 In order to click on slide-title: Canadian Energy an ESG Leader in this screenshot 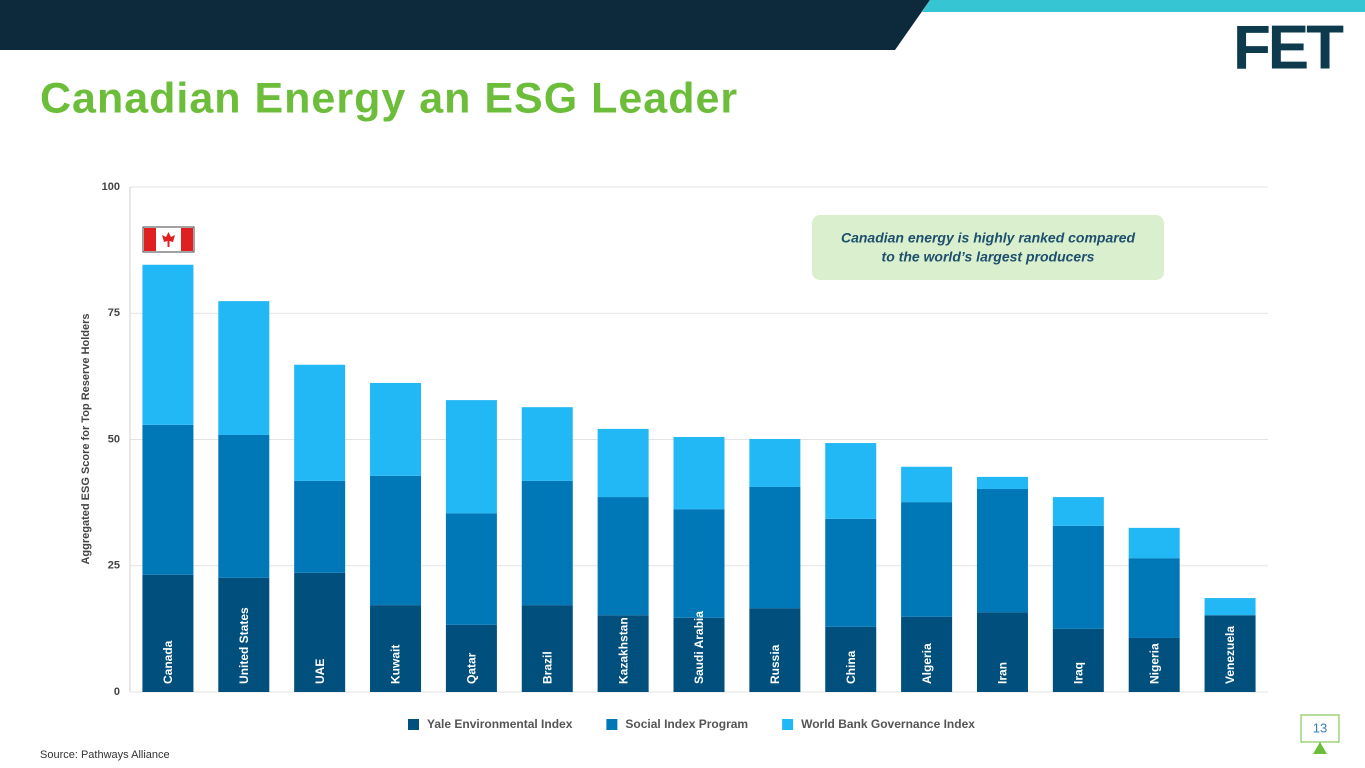, I will do `click(389, 98)`.